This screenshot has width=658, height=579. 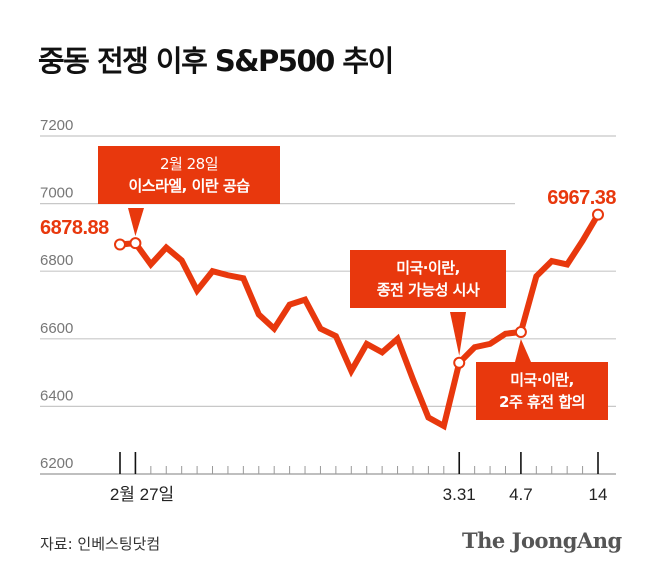 I want to click on annotation-end-of-war-hint: 미국·이란, 종전 가능성 시사, so click(x=428, y=279).